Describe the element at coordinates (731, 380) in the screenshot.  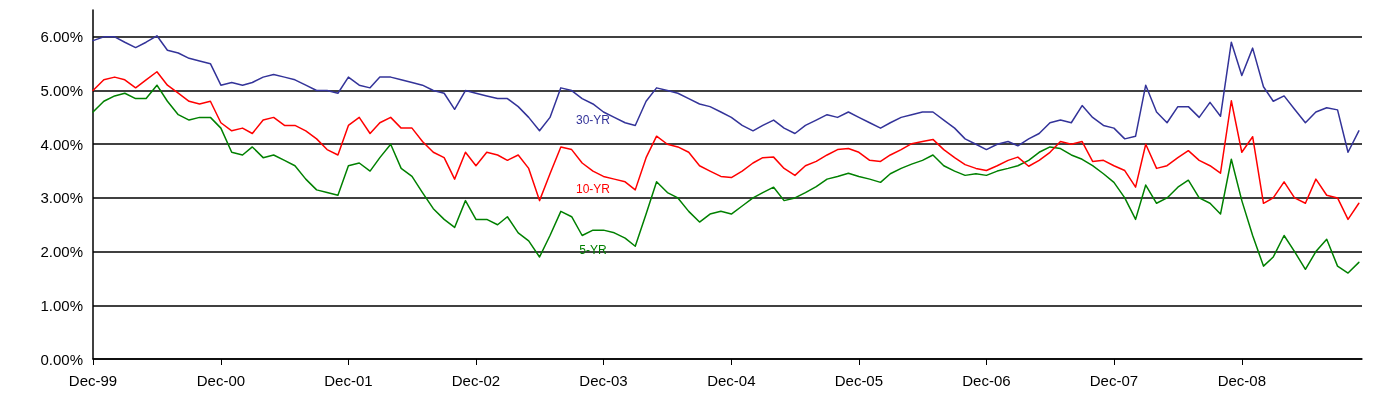
I see `x-tick-label: Dec-04` at that location.